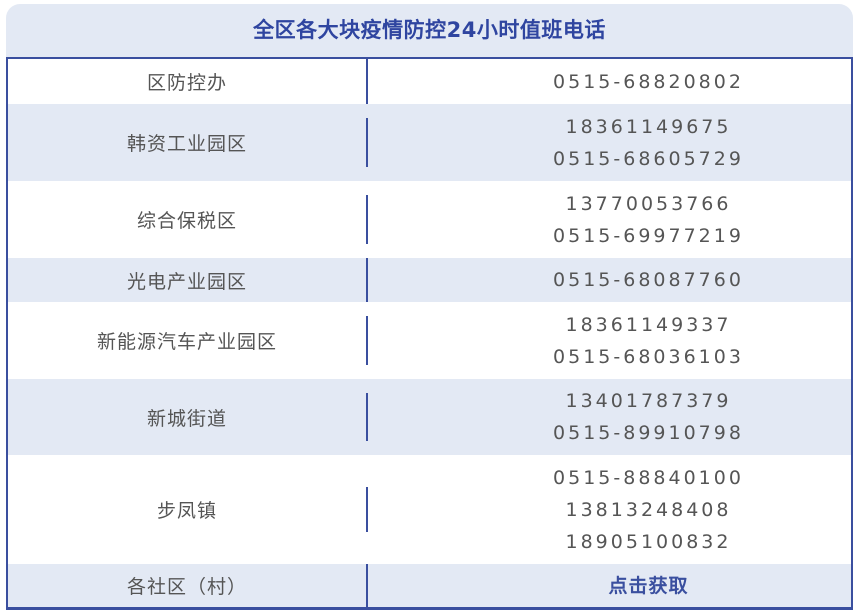  What do you see at coordinates (648, 203) in the screenshot?
I see `phone-number: 13770053766` at bounding box center [648, 203].